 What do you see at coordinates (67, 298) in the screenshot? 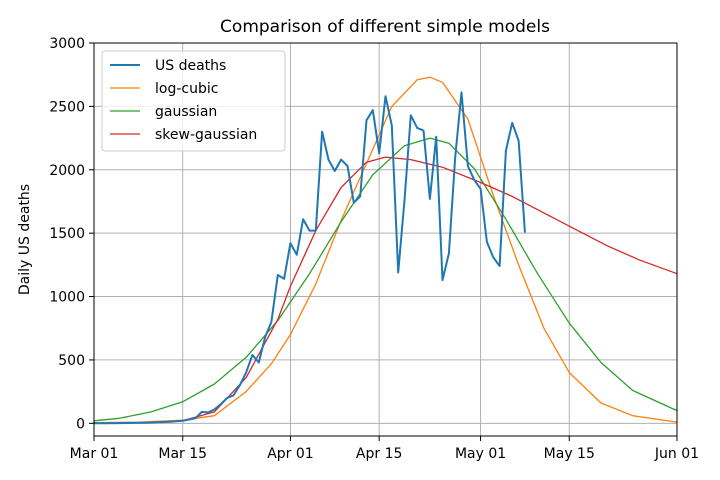
I see `y-tick-label: 1000` at bounding box center [67, 298].